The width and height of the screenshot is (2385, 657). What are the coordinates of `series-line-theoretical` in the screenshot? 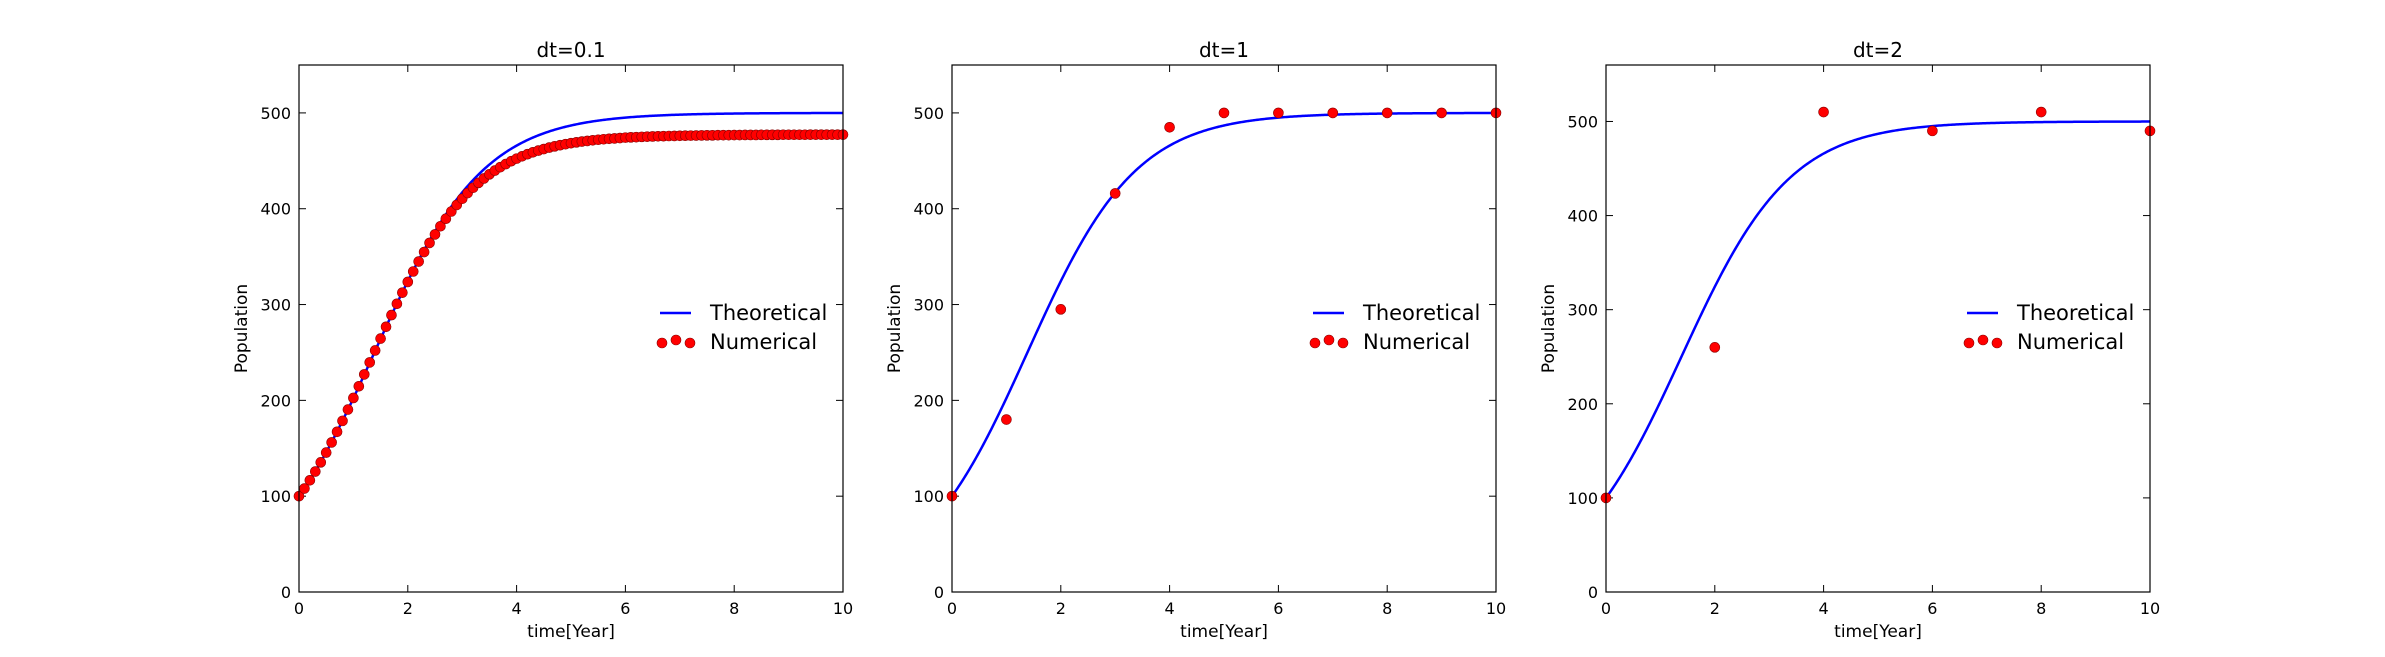 It's located at (1224, 304).